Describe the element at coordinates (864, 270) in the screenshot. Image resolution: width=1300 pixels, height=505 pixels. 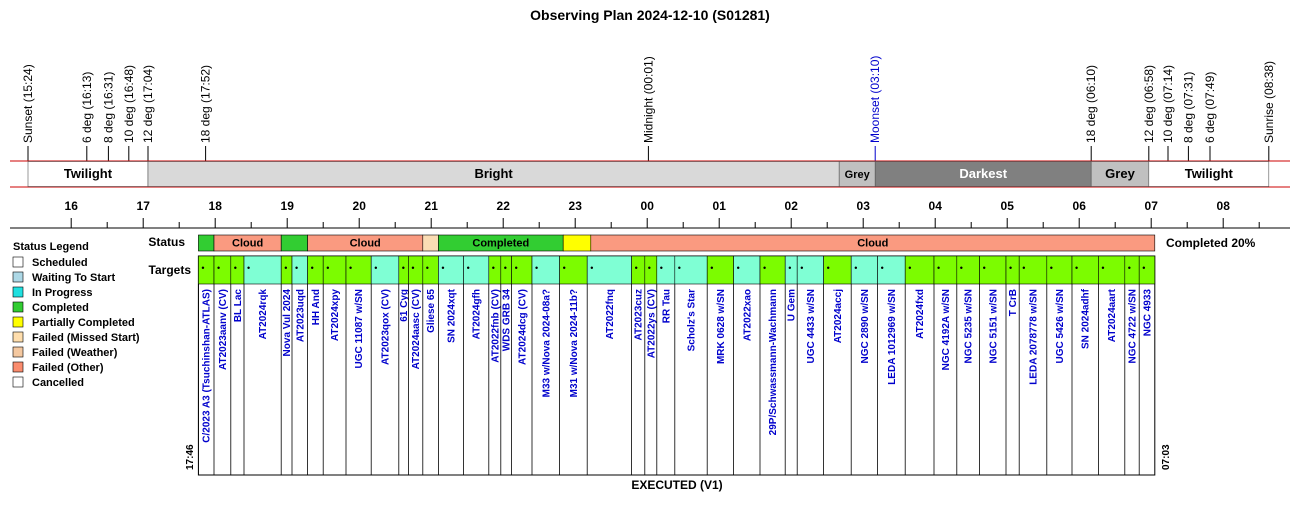
I see `target-block-ngc-2890-w-sn` at that location.